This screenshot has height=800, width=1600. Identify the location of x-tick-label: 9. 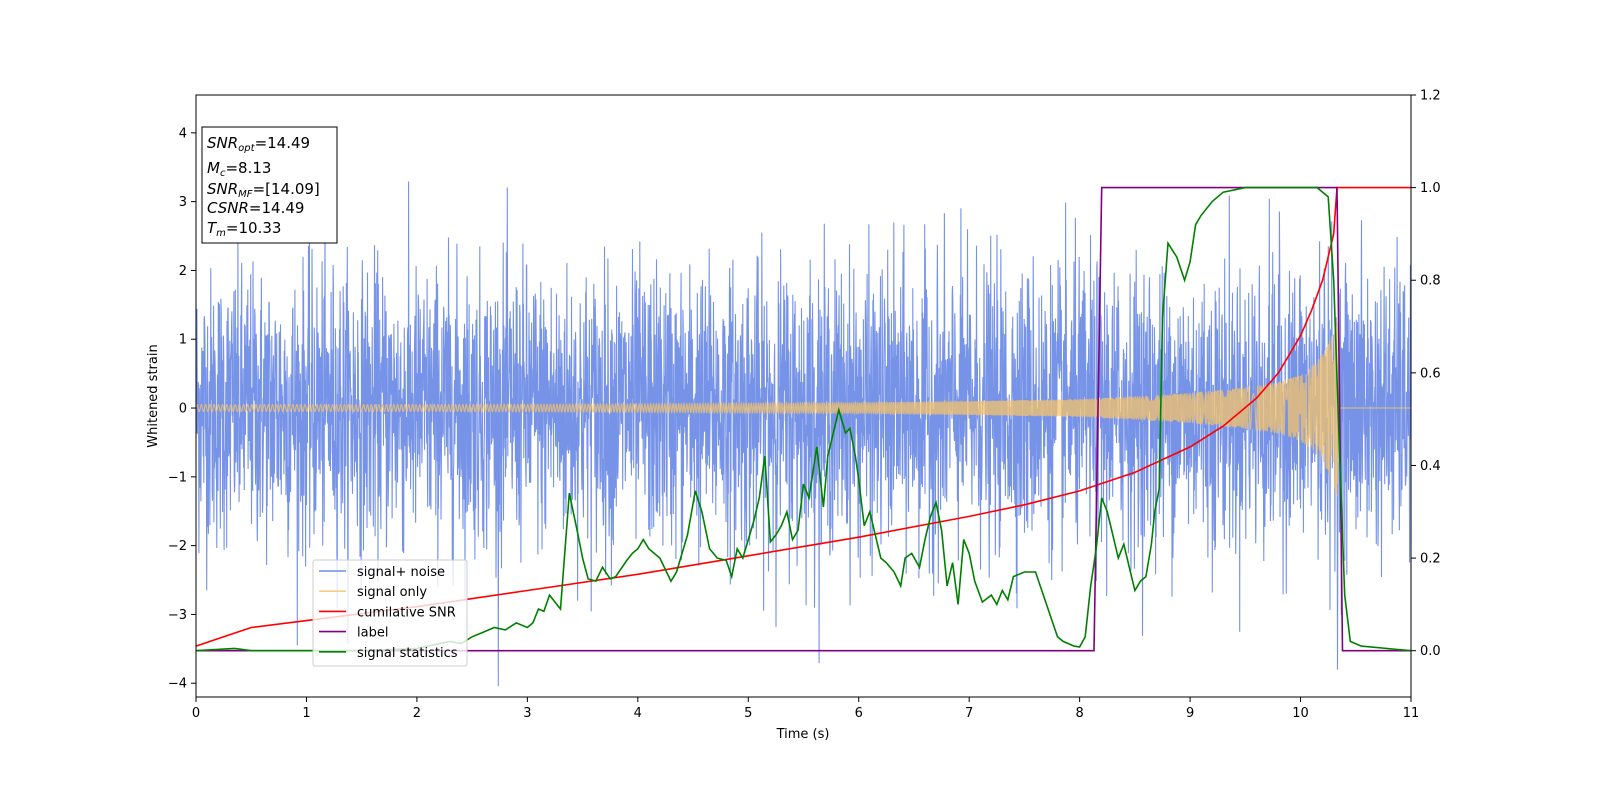
(1190, 713).